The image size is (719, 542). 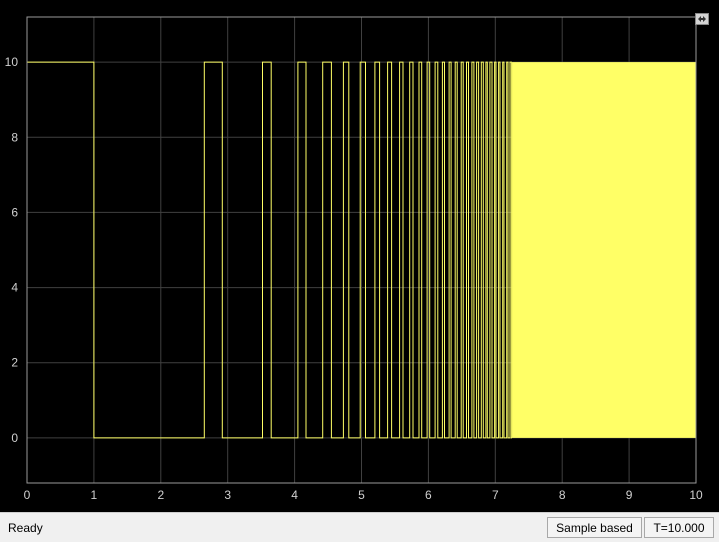 What do you see at coordinates (227, 495) in the screenshot?
I see `x-tick-label: 3` at bounding box center [227, 495].